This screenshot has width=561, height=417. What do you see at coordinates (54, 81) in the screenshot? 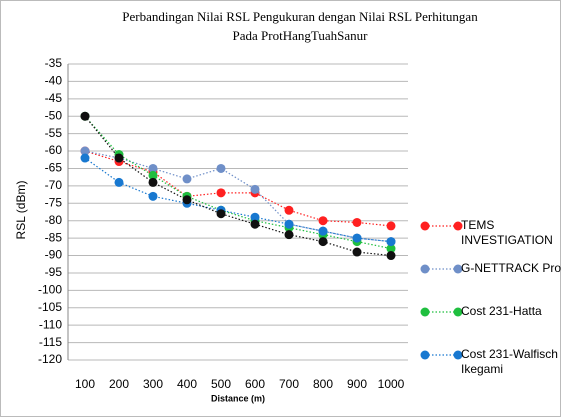
I see `y-tick-label: -40` at bounding box center [54, 81].